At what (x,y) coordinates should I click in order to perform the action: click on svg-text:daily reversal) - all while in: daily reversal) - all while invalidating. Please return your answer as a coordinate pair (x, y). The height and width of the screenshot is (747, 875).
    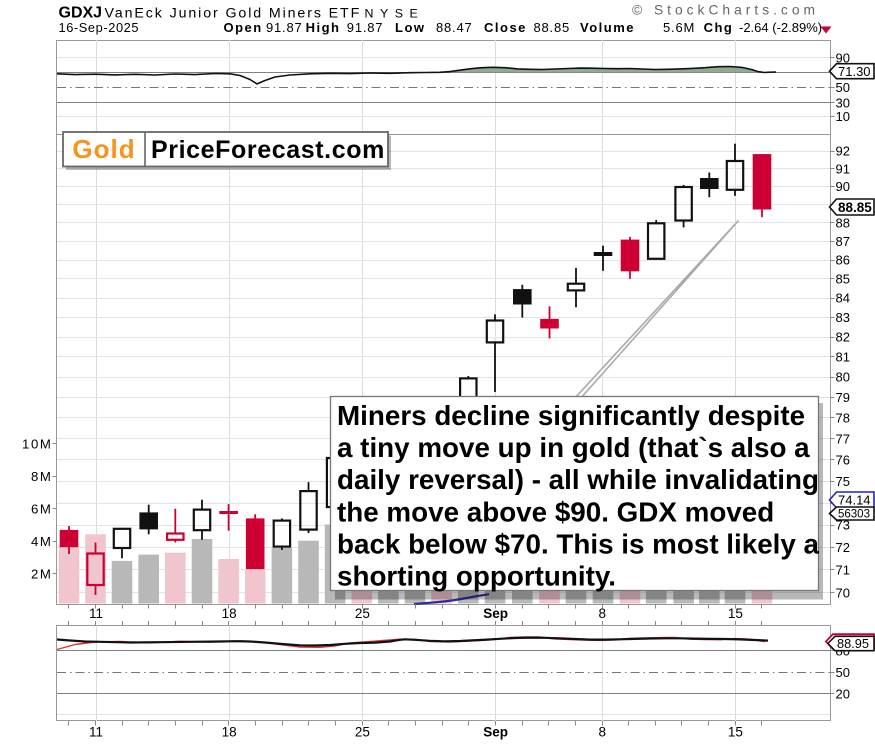
    Looking at the image, I should click on (578, 479).